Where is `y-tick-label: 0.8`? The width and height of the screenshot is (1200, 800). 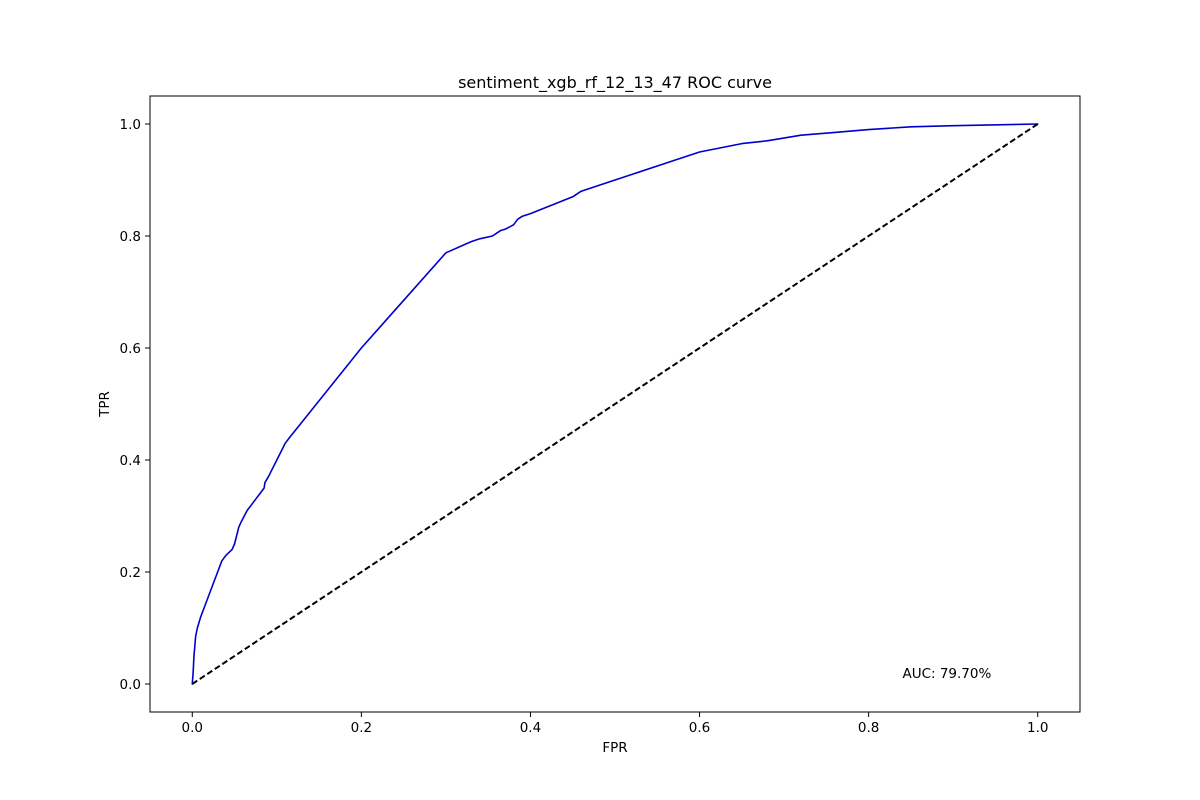 y-tick-label: 0.8 is located at coordinates (130, 237).